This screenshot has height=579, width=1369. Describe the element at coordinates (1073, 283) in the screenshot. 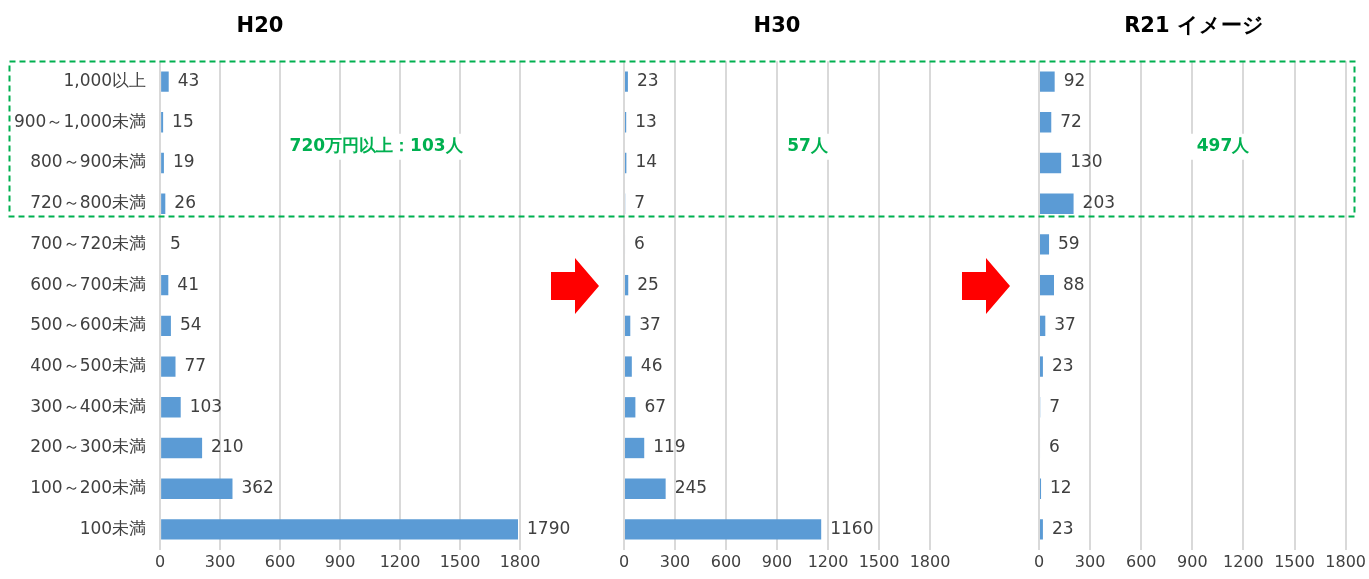

I see `data-label: 88` at that location.